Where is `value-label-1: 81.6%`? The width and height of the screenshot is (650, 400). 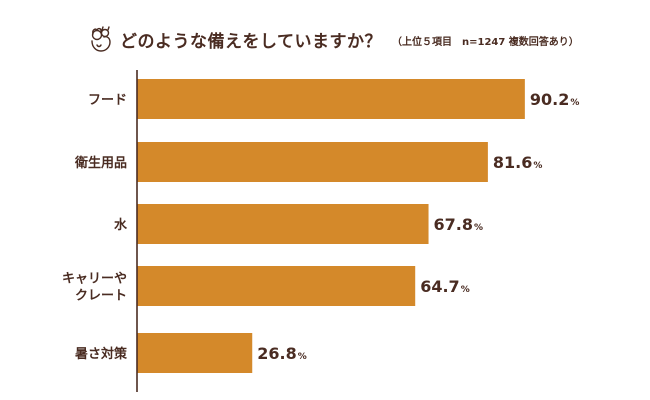 value-label-1: 81.6% is located at coordinates (518, 162).